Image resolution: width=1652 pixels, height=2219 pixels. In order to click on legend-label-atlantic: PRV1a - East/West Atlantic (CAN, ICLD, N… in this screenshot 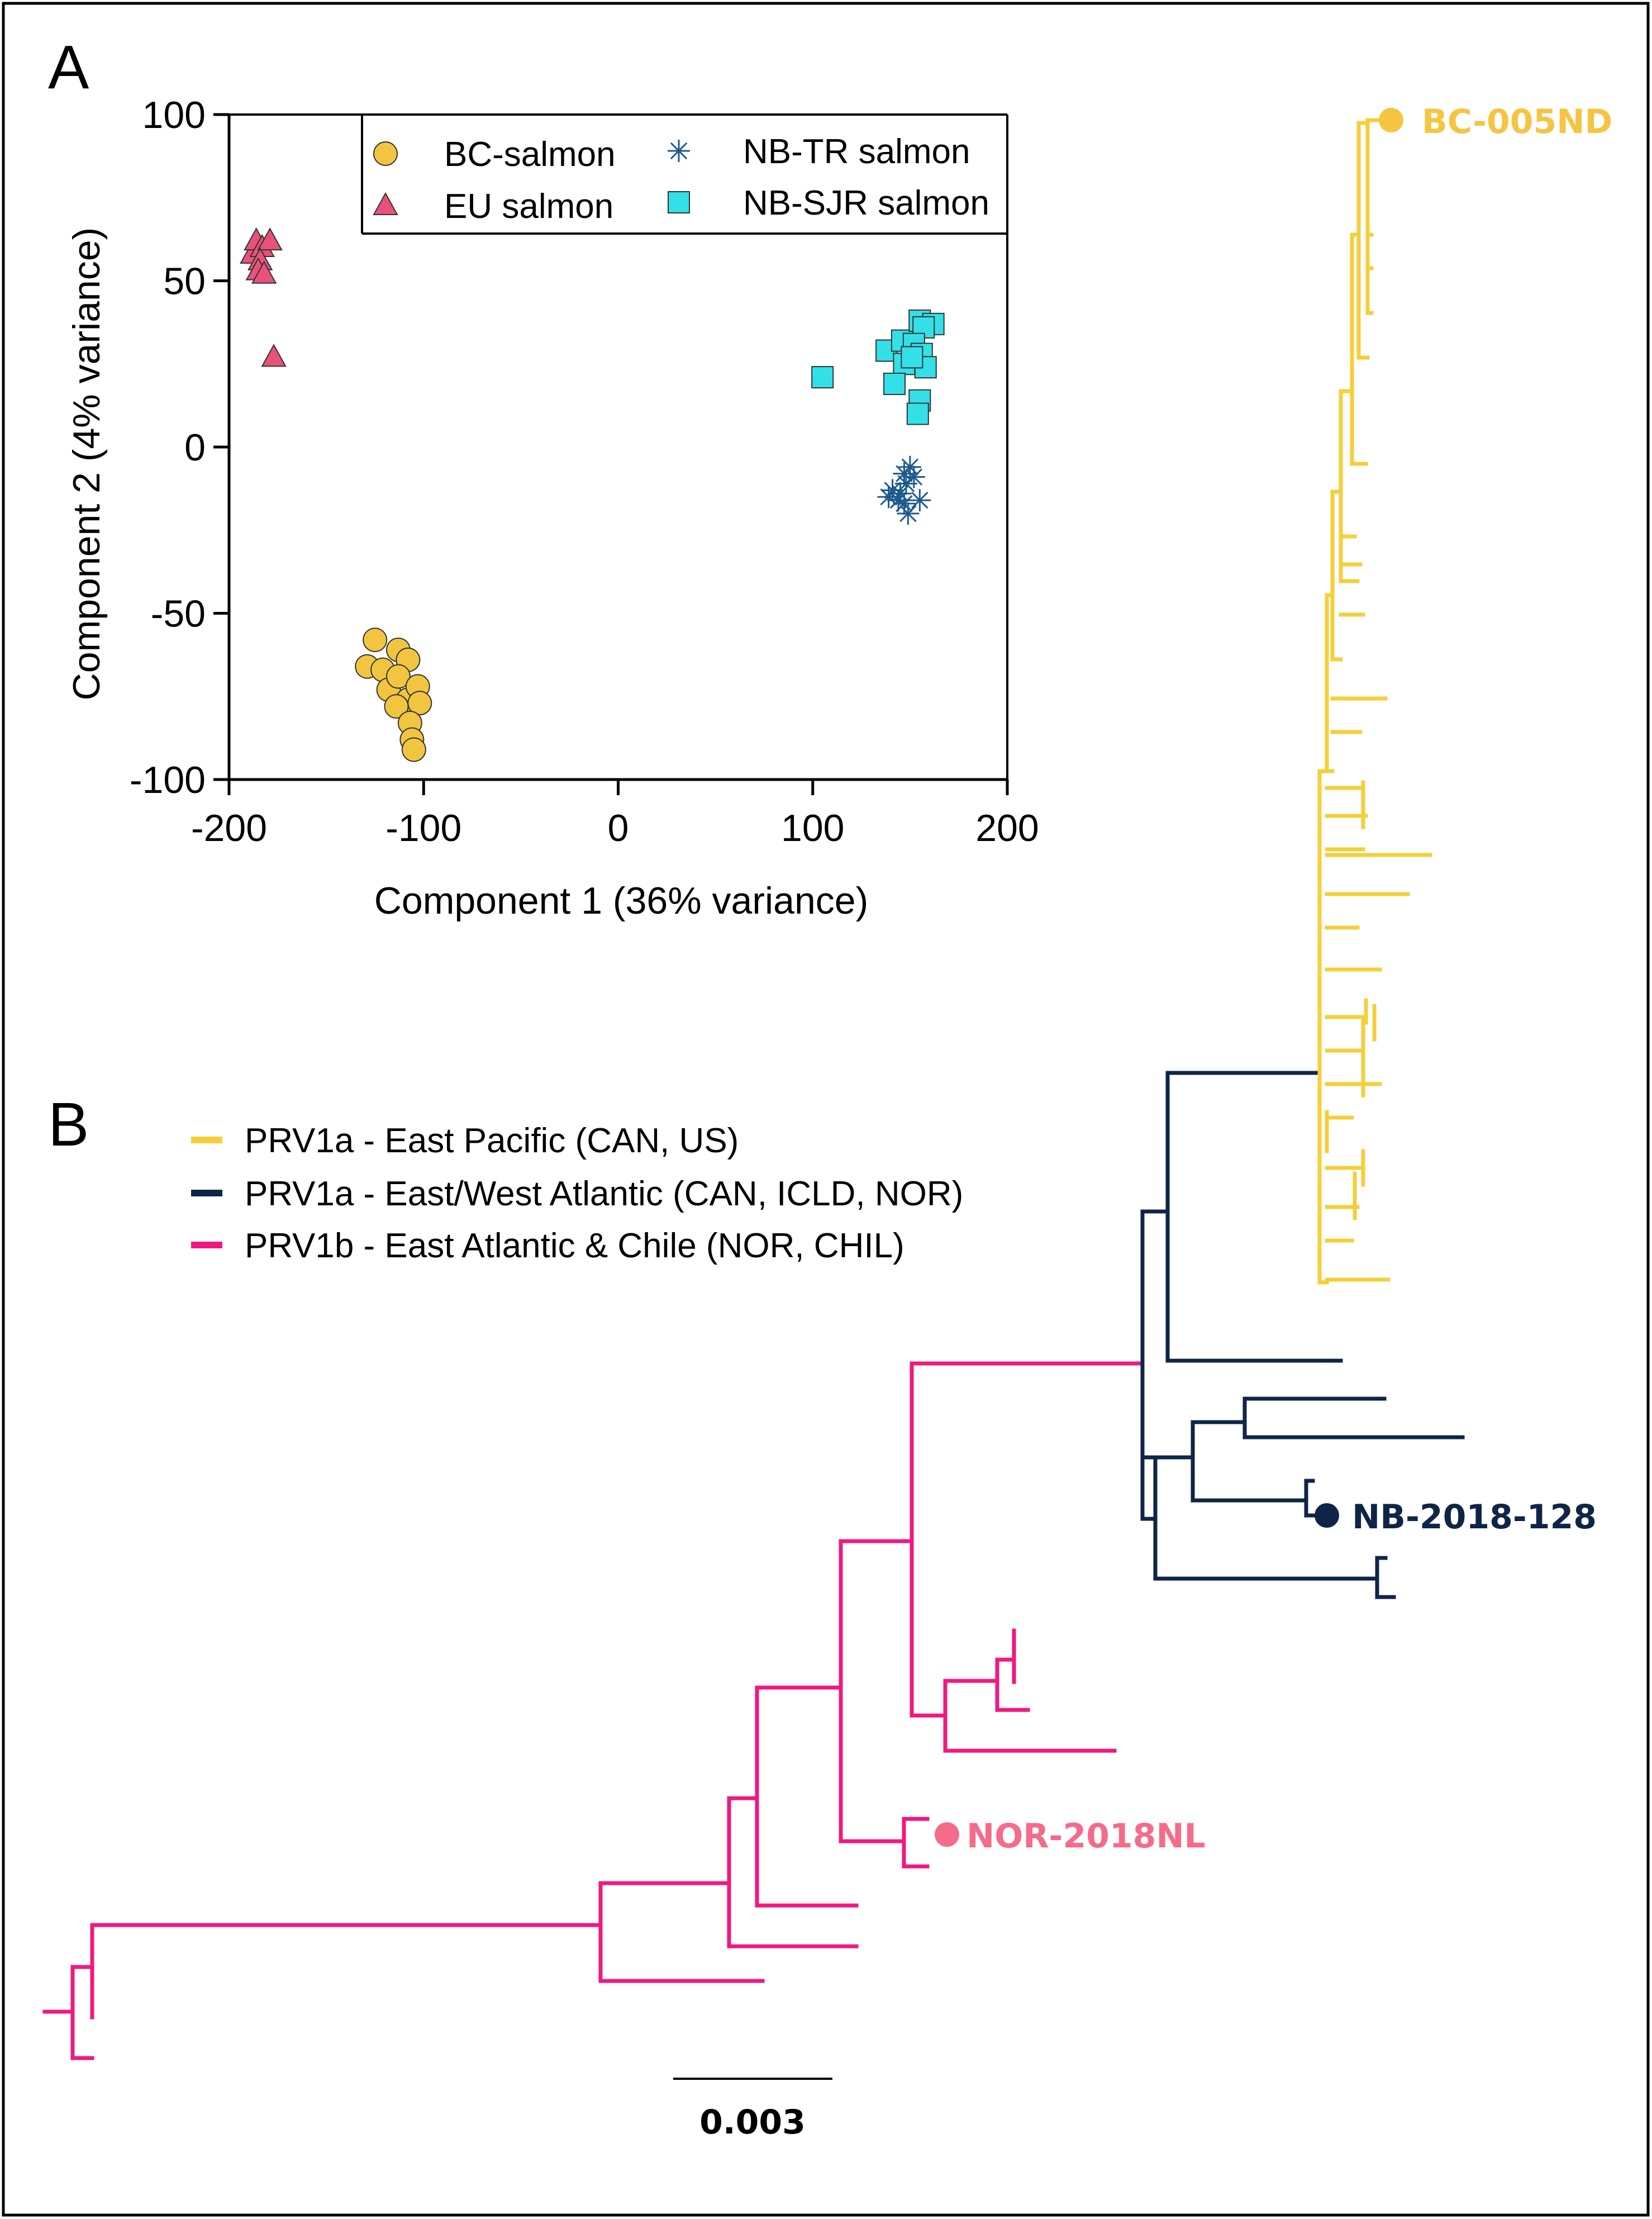, I will do `click(604, 1194)`.